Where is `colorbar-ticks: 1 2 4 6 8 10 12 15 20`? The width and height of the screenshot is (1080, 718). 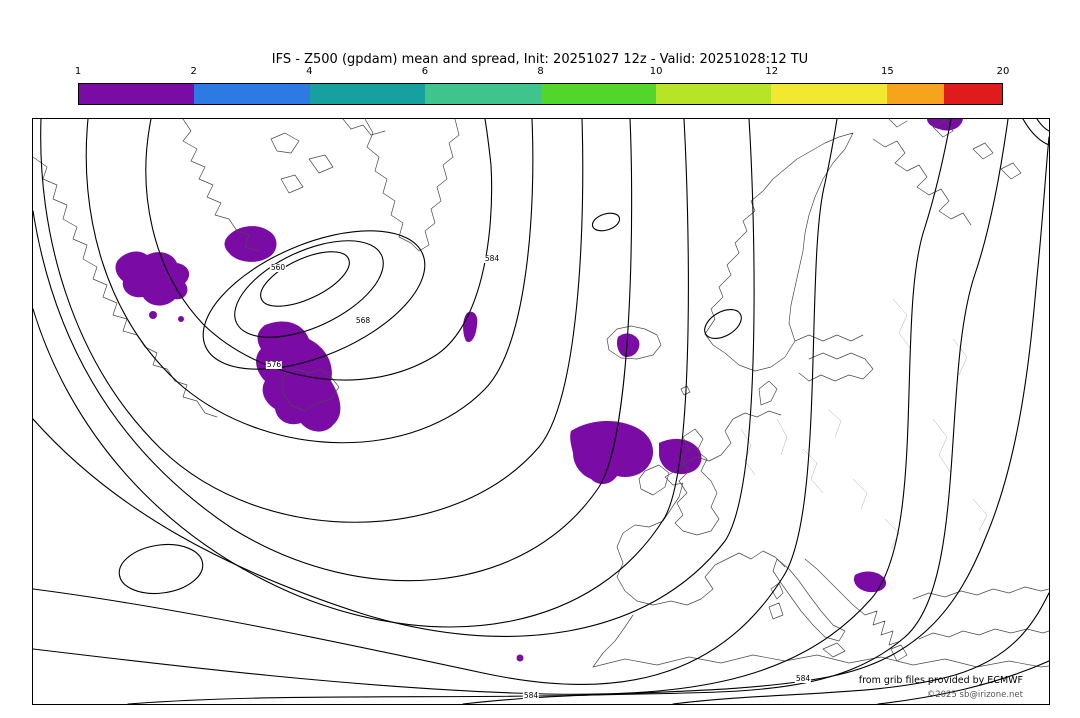
colorbar-ticks: 1 2 4 6 8 10 12 15 20 is located at coordinates (542, 73).